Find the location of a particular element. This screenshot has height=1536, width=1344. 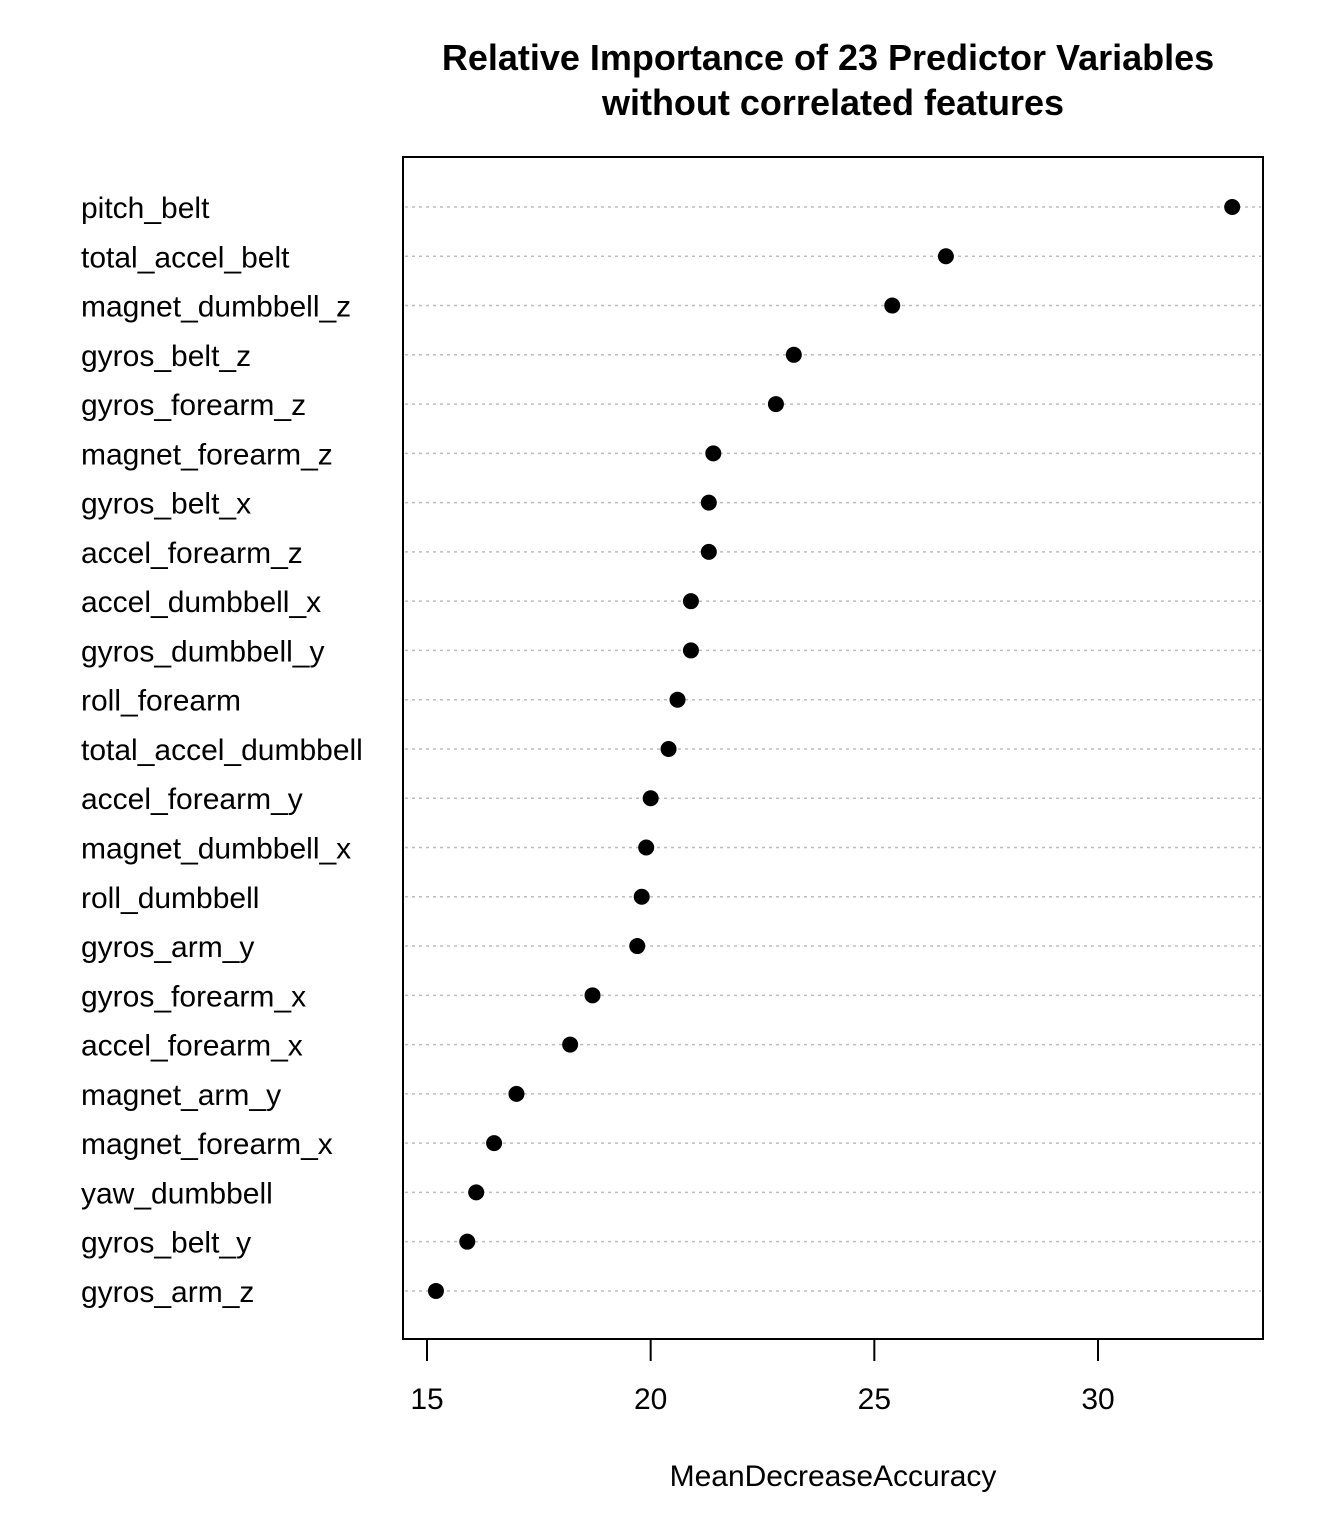

category-label-total_accel_dumbbell: total_accel_dumbbell is located at coordinates (222, 750).